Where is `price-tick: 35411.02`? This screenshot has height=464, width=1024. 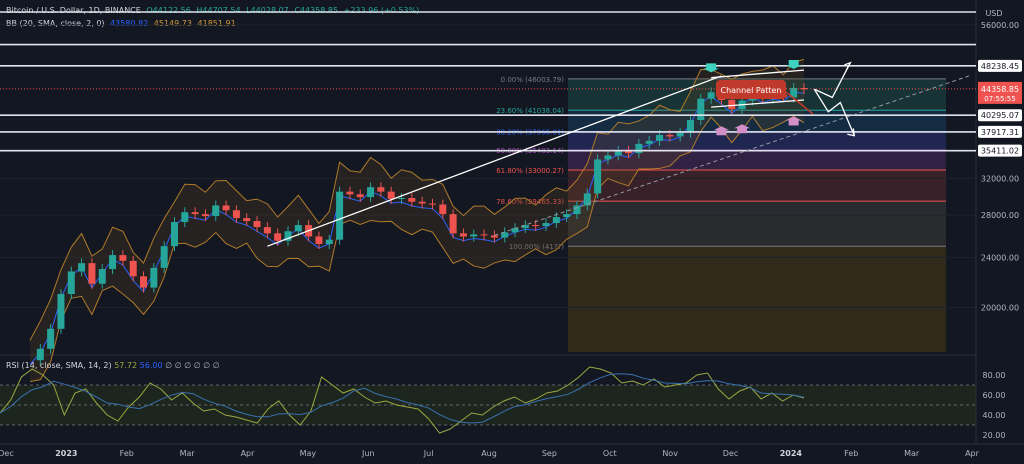 price-tick: 35411.02 is located at coordinates (1000, 151).